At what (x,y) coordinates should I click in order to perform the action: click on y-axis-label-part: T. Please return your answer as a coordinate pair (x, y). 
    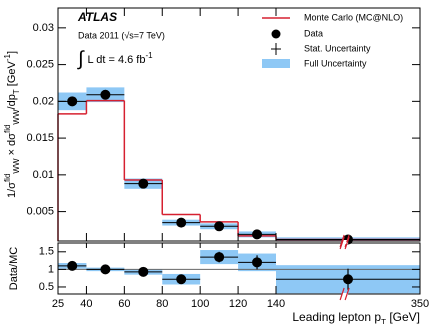
    Looking at the image, I should click on (16, 91).